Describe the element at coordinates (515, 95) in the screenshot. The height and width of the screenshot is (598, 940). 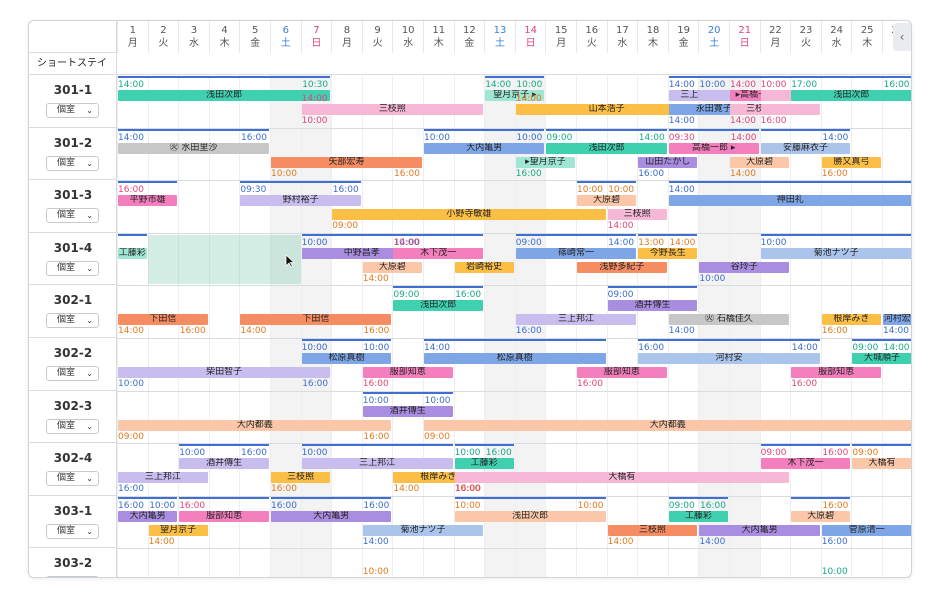
I see `booking-bar: 望月京子 ▸` at that location.